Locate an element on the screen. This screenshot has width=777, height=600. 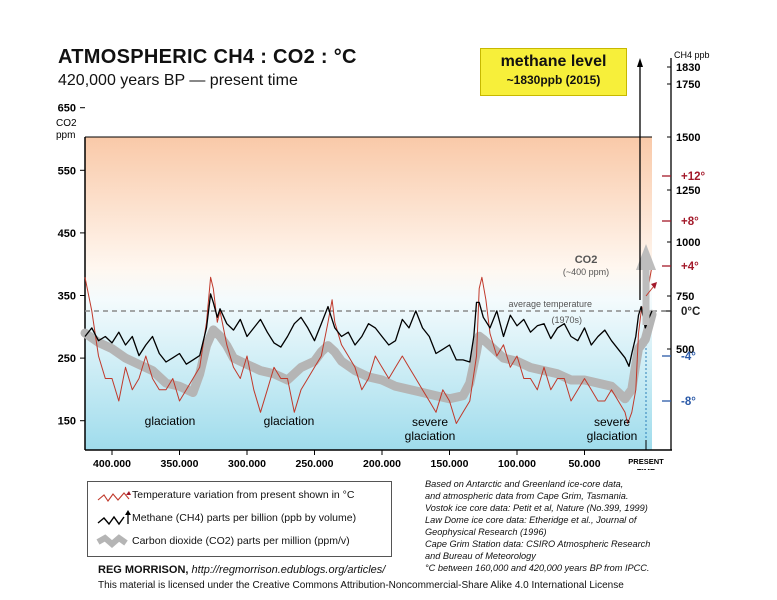
co2-series-line is located at coordinates (368, 356).